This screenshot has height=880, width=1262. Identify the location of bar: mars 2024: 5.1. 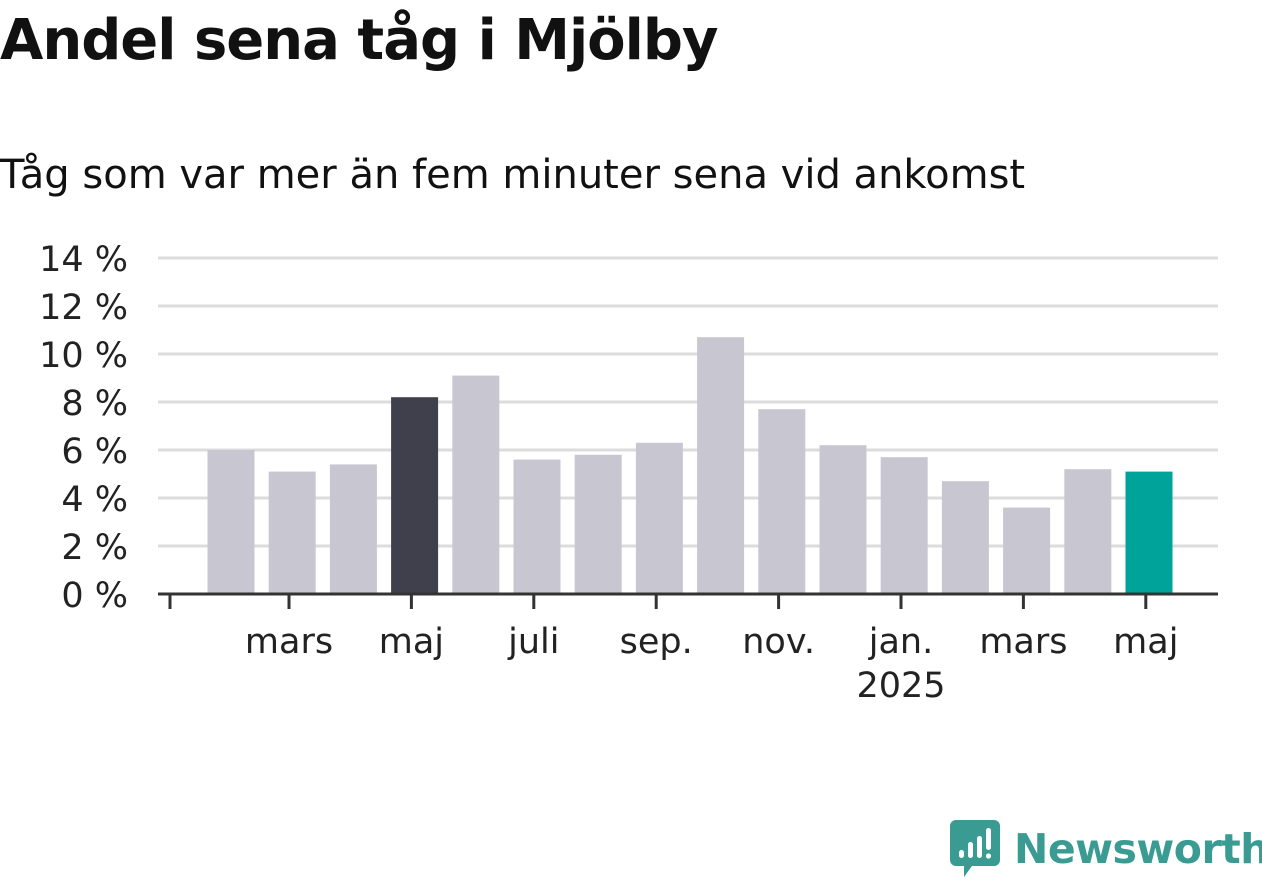
(292, 532).